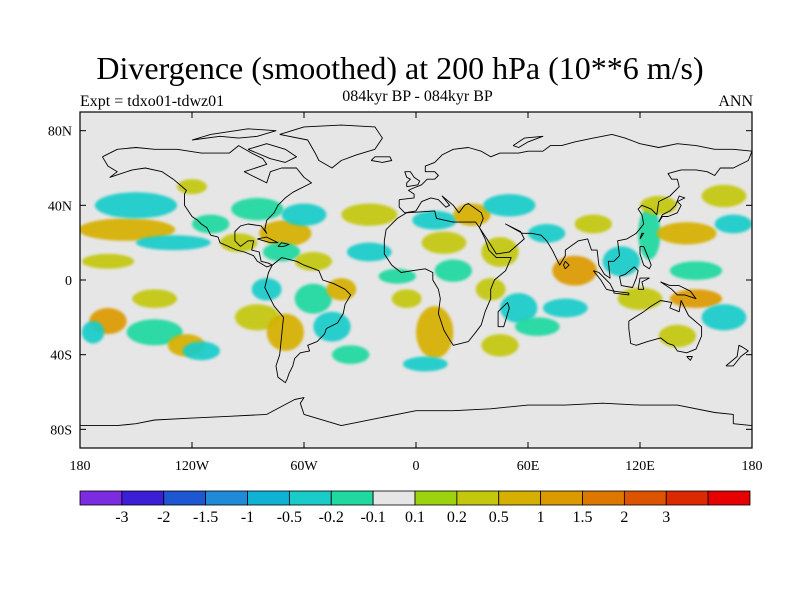  I want to click on colorbar-label: -0.1, so click(372, 517).